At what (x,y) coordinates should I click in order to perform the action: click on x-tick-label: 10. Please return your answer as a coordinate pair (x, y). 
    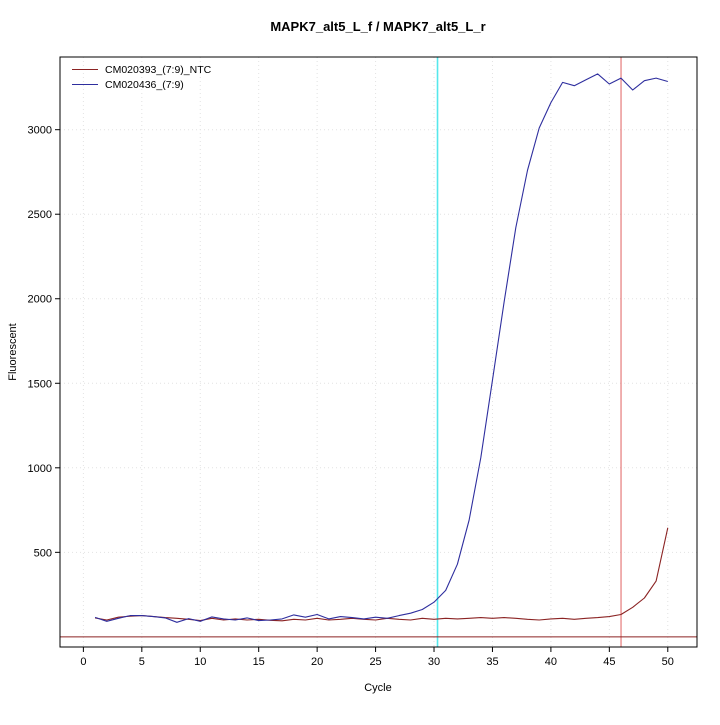
    Looking at the image, I should click on (200, 662).